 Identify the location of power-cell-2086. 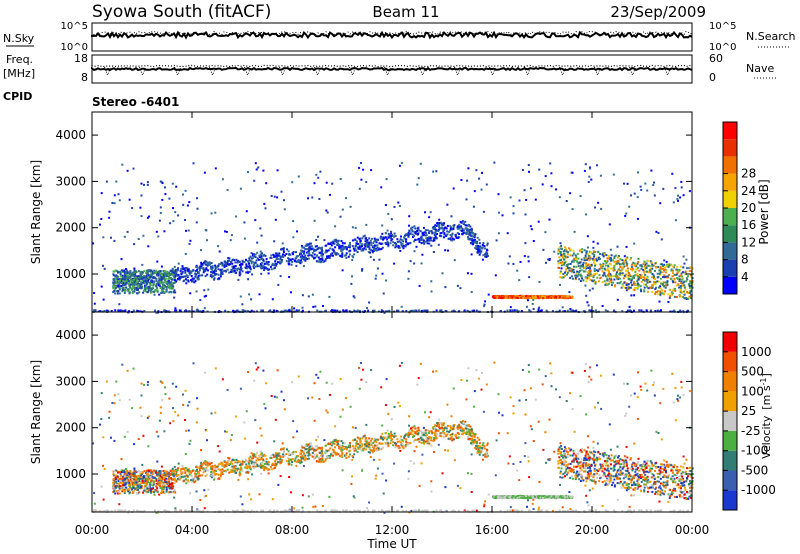
(154, 278).